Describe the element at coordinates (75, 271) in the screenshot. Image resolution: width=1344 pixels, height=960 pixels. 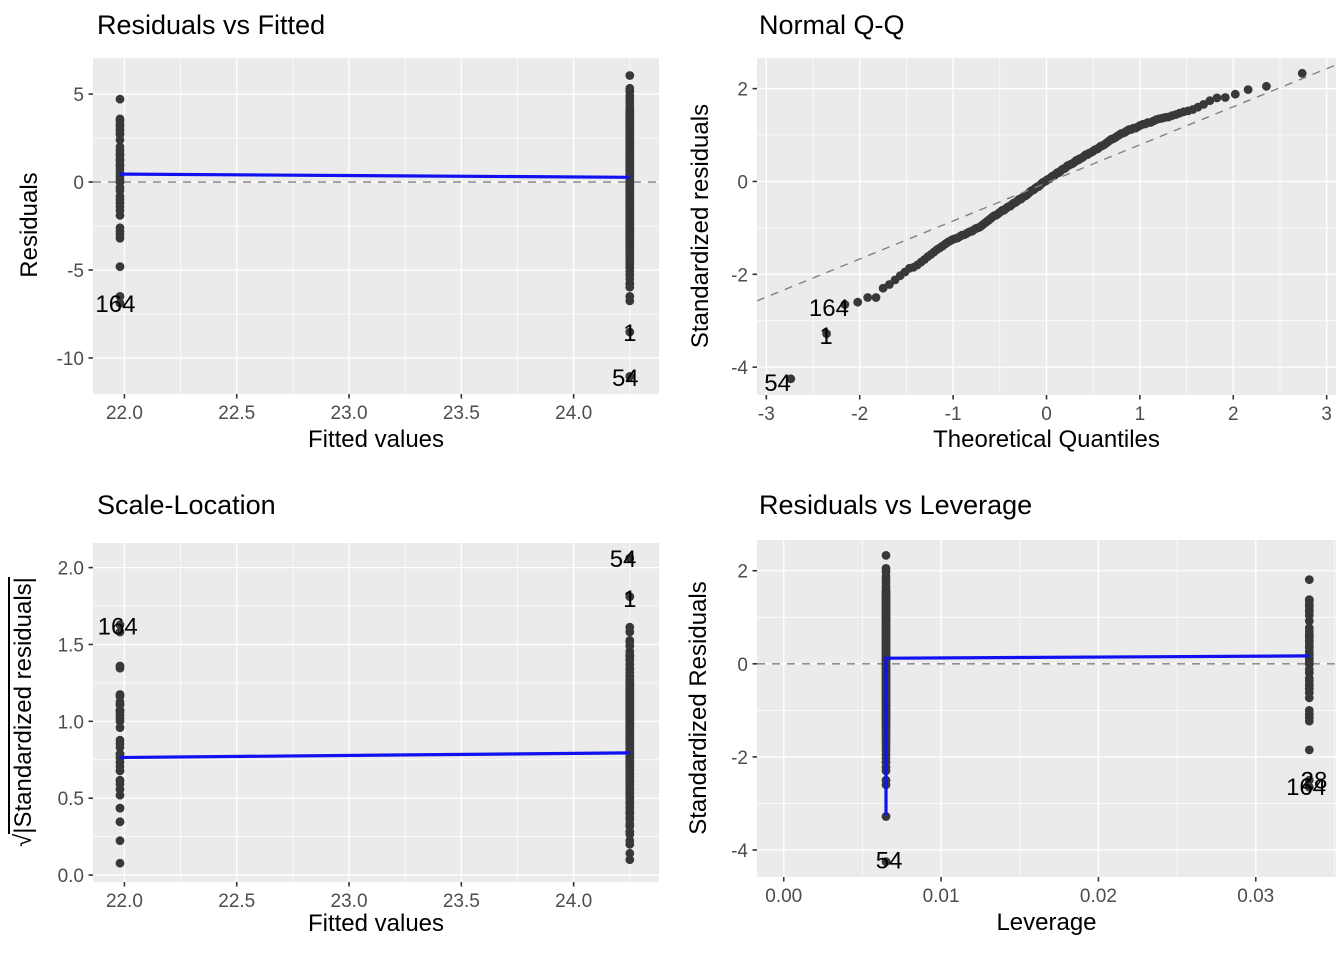
I see `y-tick-label: -5` at that location.